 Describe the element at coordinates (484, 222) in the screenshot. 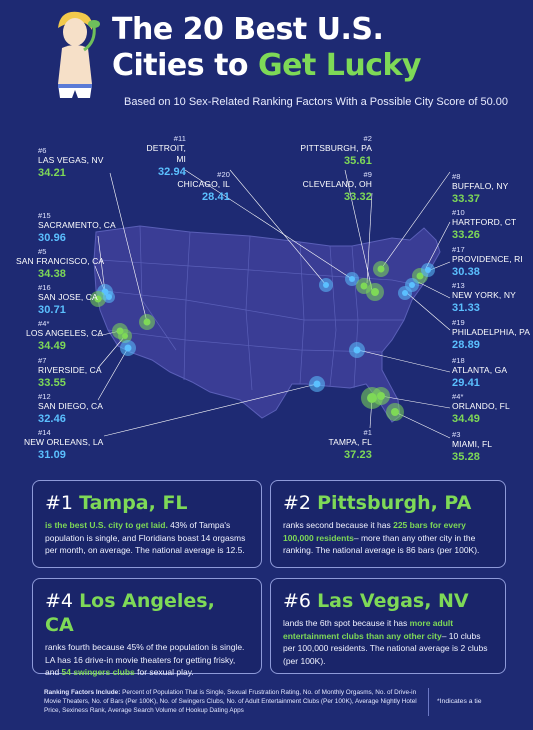

I see `city-name: HARTFORD, CT` at that location.